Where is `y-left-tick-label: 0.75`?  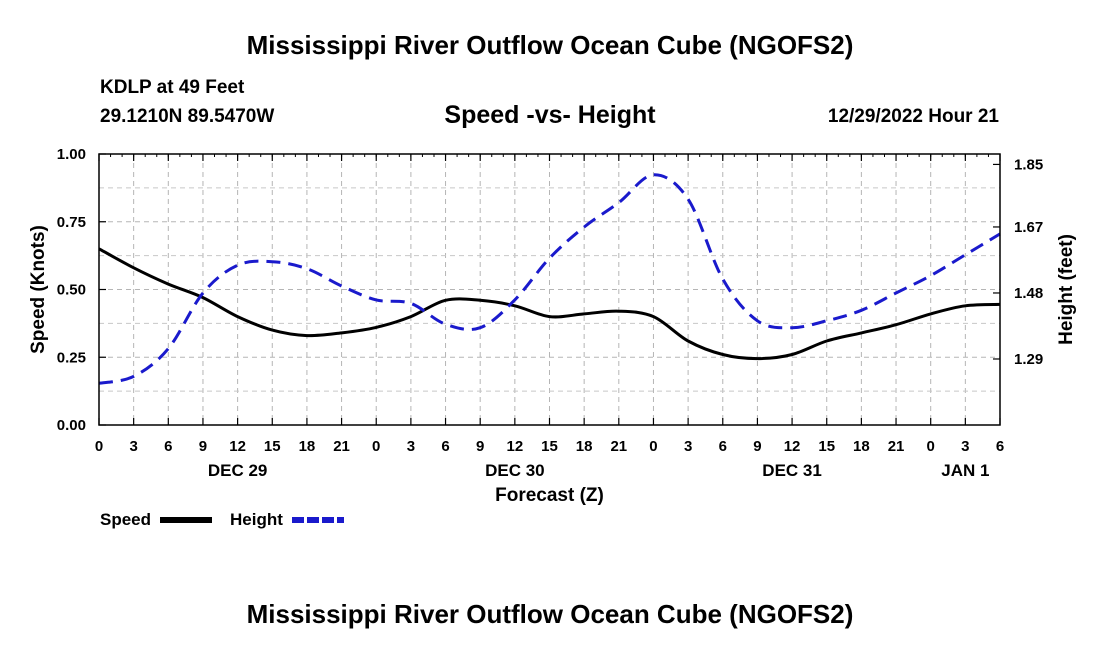 y-left-tick-label: 0.75 is located at coordinates (71, 222).